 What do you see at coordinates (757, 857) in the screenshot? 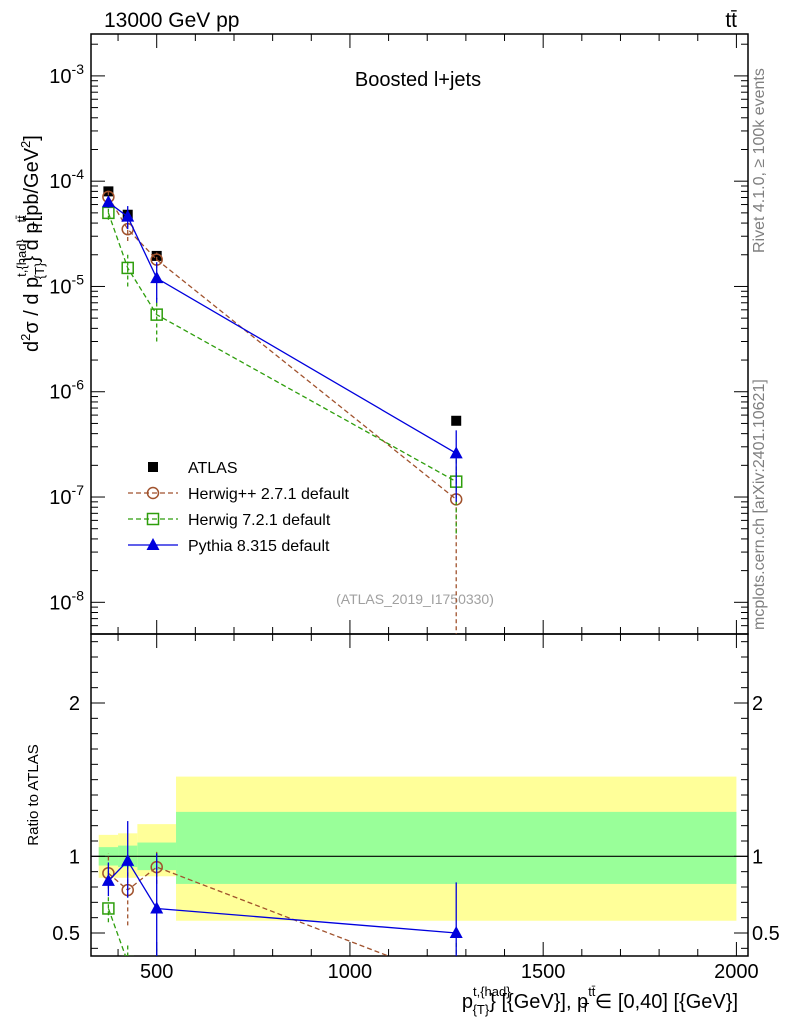
I see `ratio-y-tick-label-right: 1` at bounding box center [757, 857].